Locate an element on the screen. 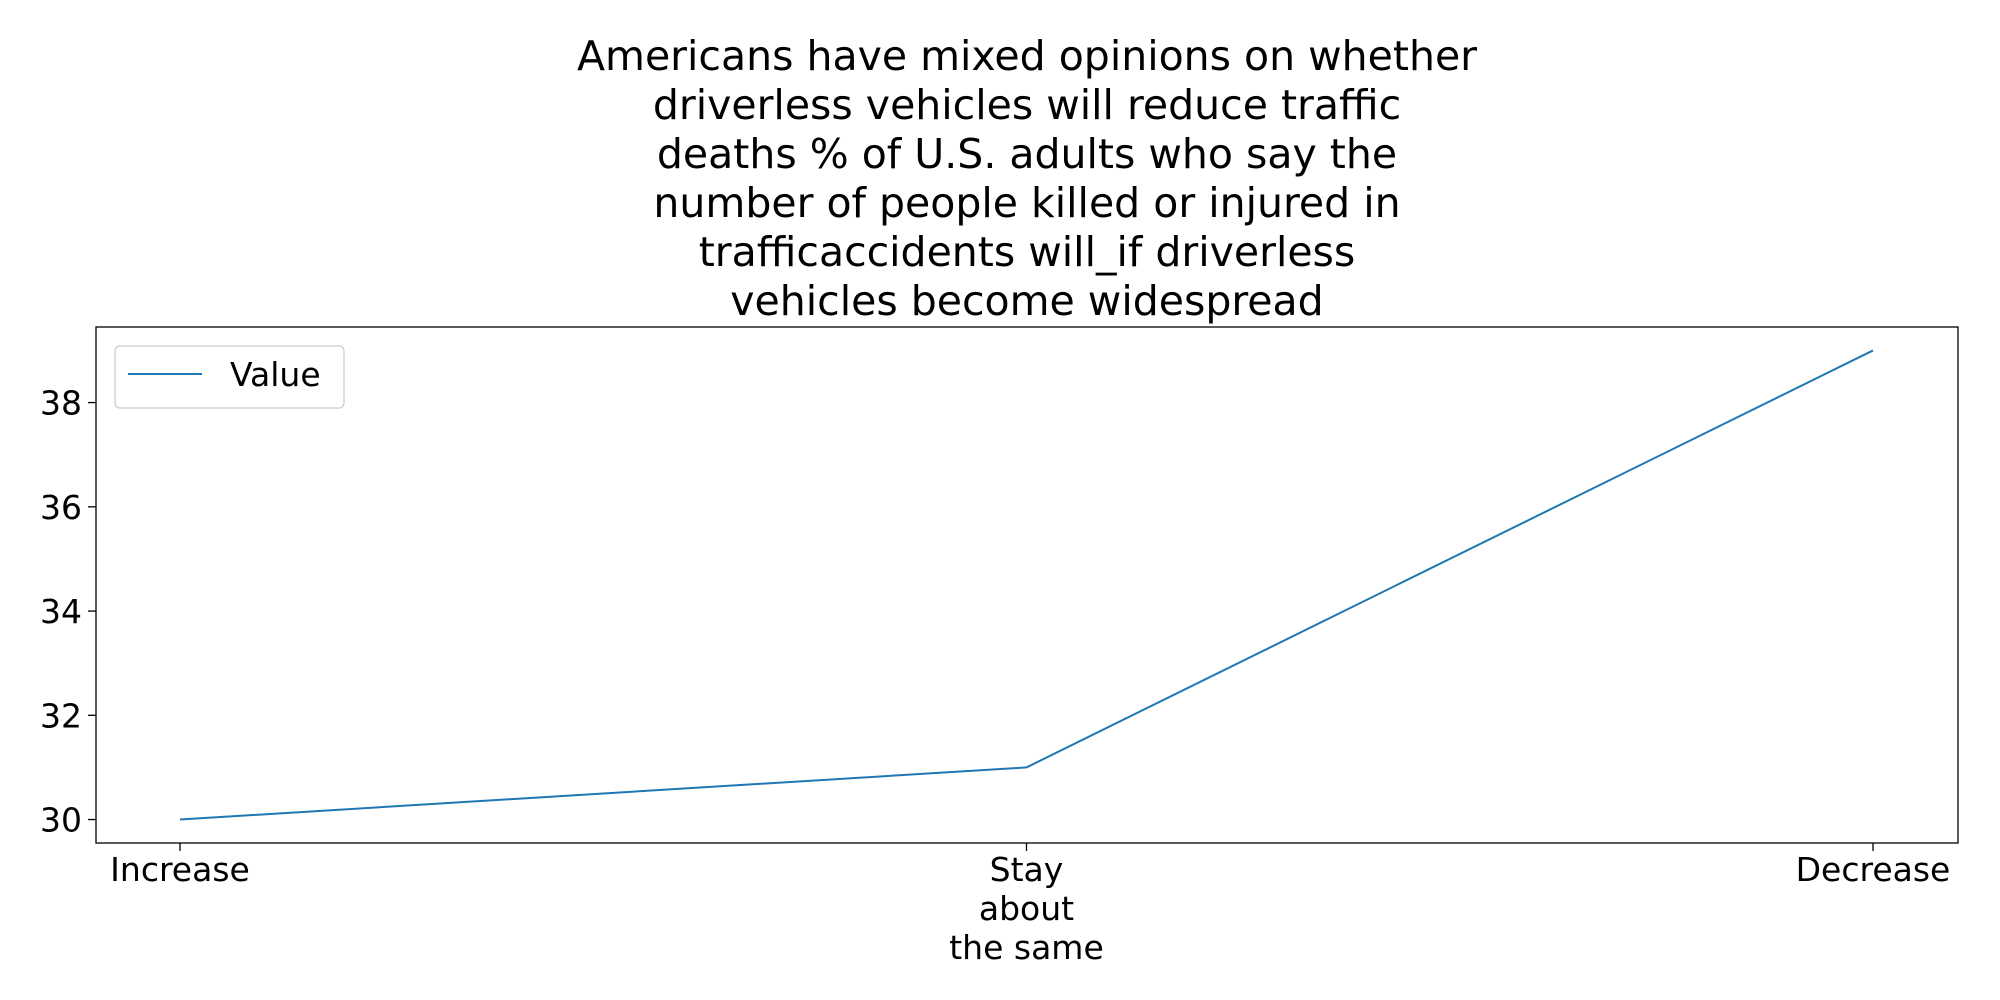 This screenshot has width=2000, height=1000. chart-title-line: trafficaccidents will_if driverless is located at coordinates (1027, 252).